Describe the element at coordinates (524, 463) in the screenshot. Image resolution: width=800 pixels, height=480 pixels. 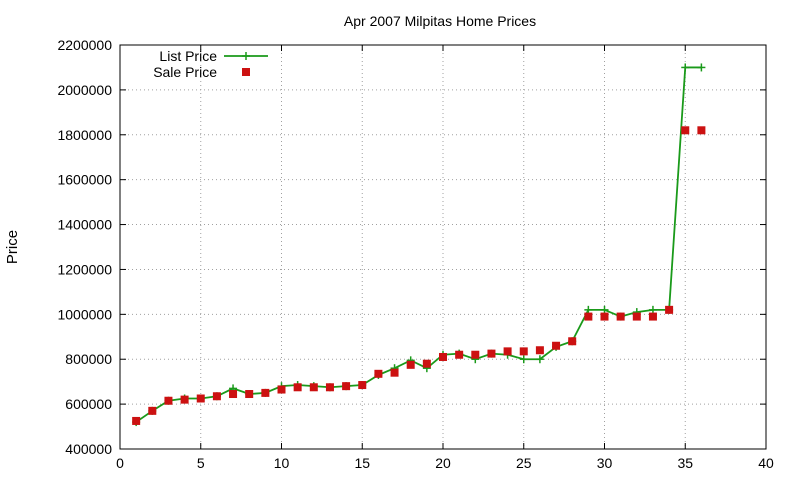
I see `x-tick-label: 25` at that location.